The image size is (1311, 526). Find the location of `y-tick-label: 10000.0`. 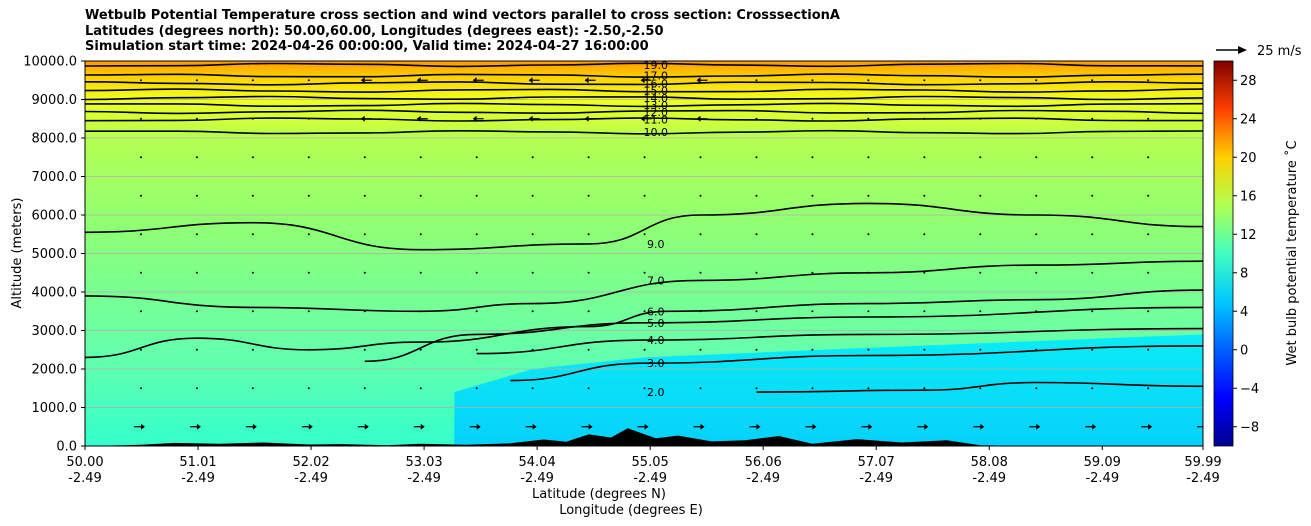

y-tick-label: 10000.0 is located at coordinates (50, 62).